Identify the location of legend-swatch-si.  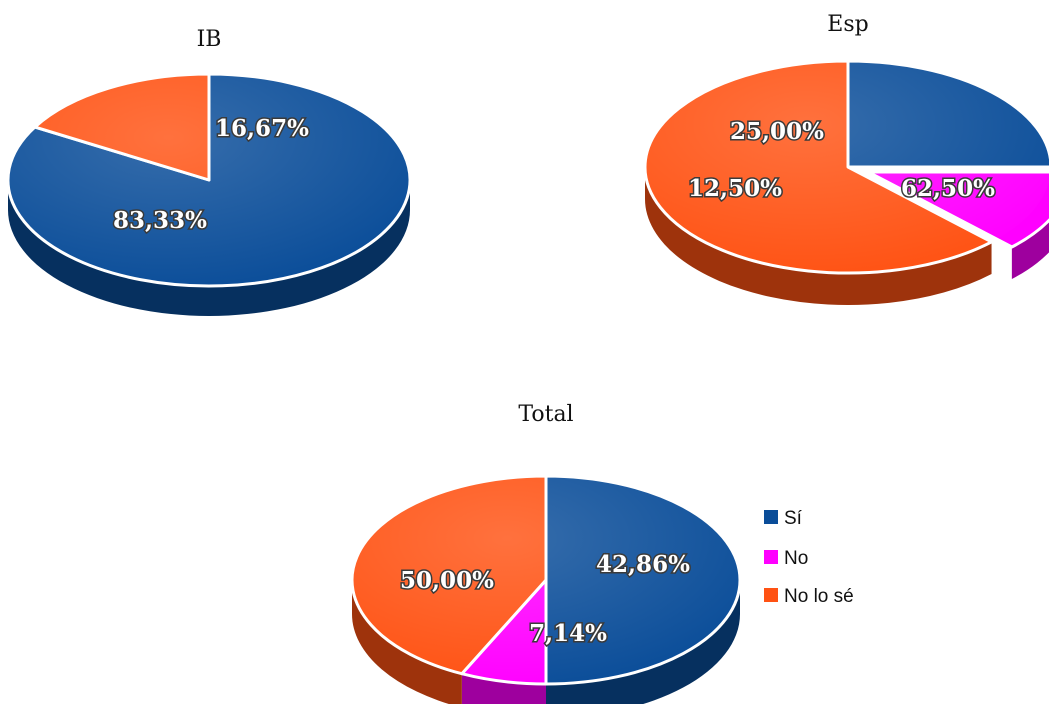
(771, 517).